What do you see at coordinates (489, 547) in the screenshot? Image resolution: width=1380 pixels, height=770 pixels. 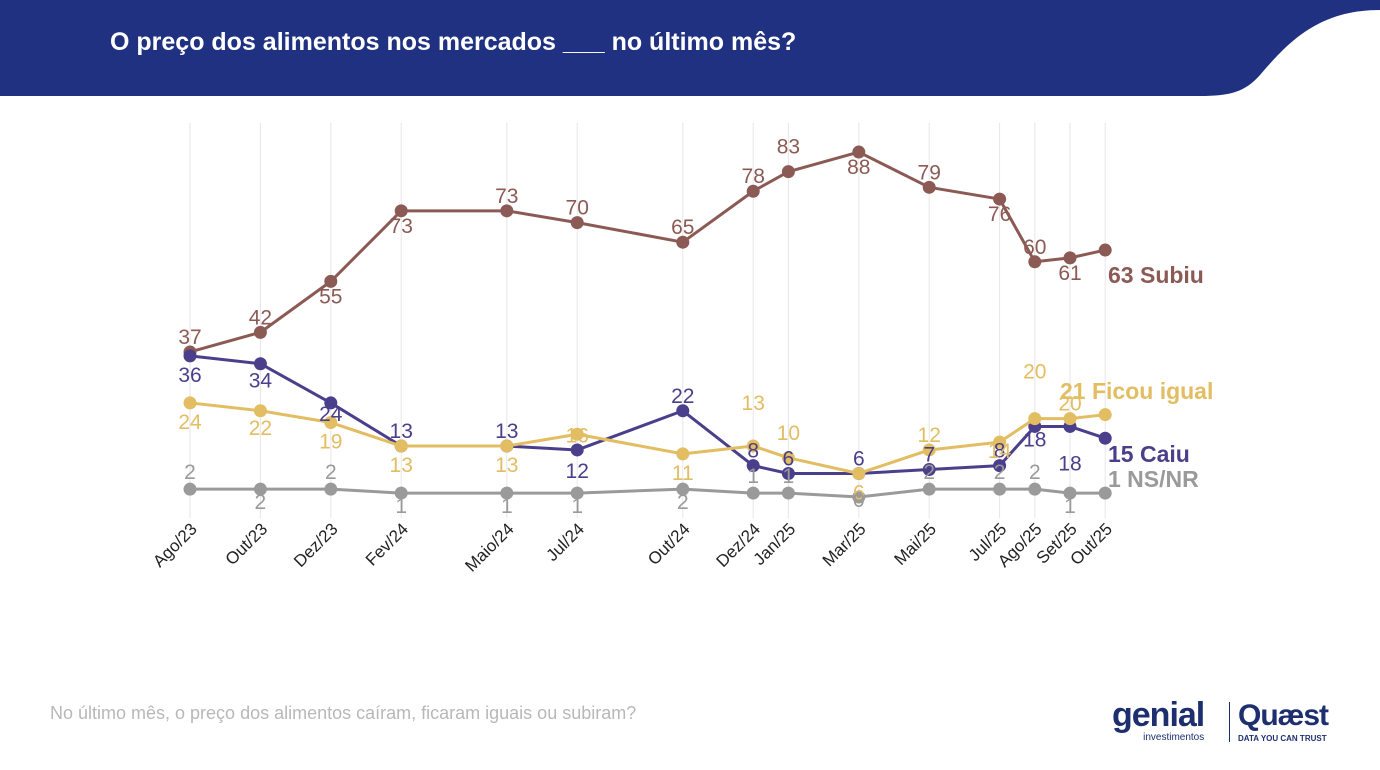 I see `x-tick-label: Maio/24` at bounding box center [489, 547].